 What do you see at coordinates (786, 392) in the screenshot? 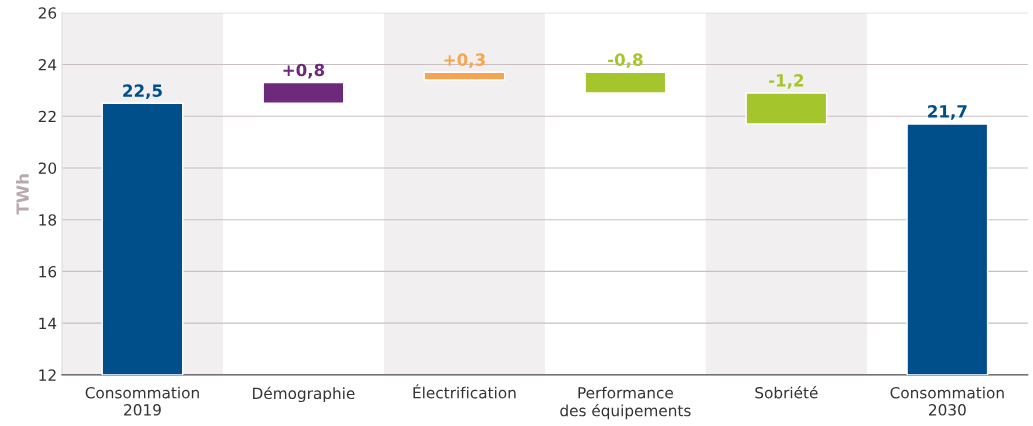
I see `x-tick-label: Sobriété` at bounding box center [786, 392].